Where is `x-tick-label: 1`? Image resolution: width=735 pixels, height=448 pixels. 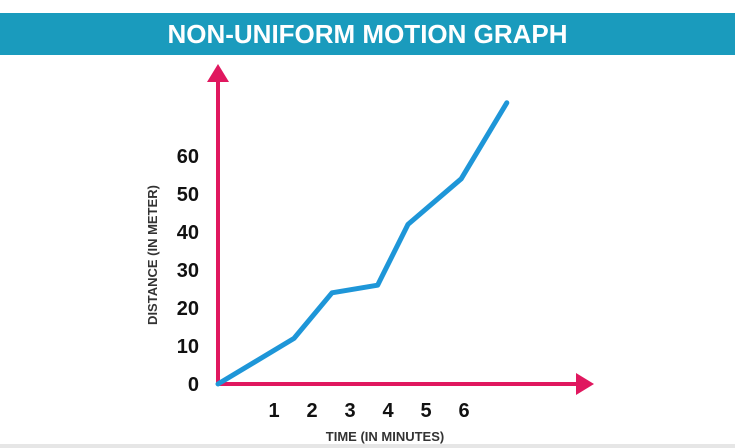 x-tick-label: 1 is located at coordinates (273, 411).